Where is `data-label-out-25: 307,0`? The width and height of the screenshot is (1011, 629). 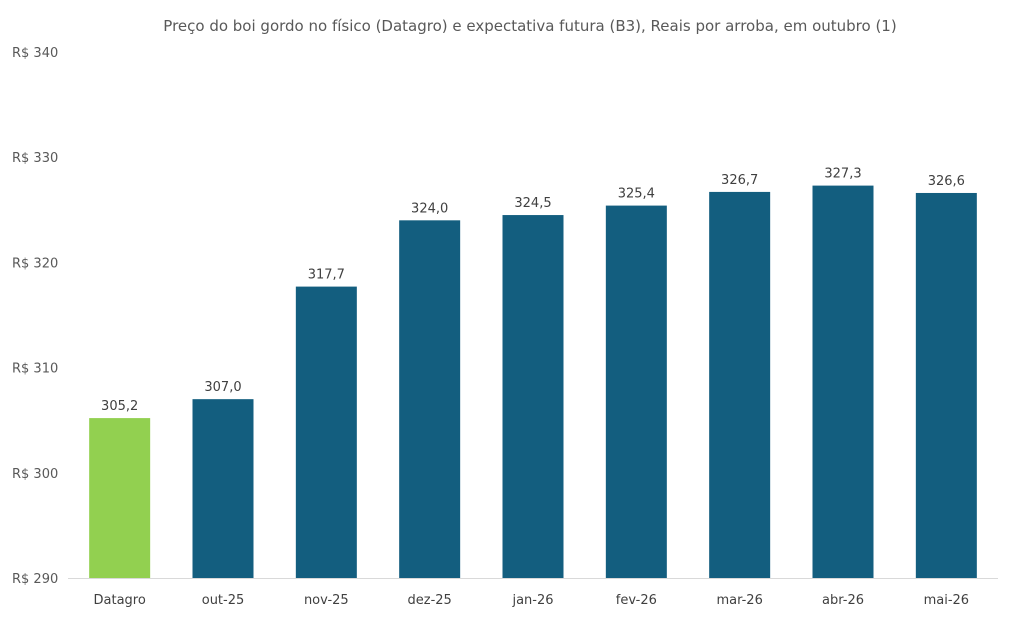 data-label-out-25: 307,0 is located at coordinates (222, 387).